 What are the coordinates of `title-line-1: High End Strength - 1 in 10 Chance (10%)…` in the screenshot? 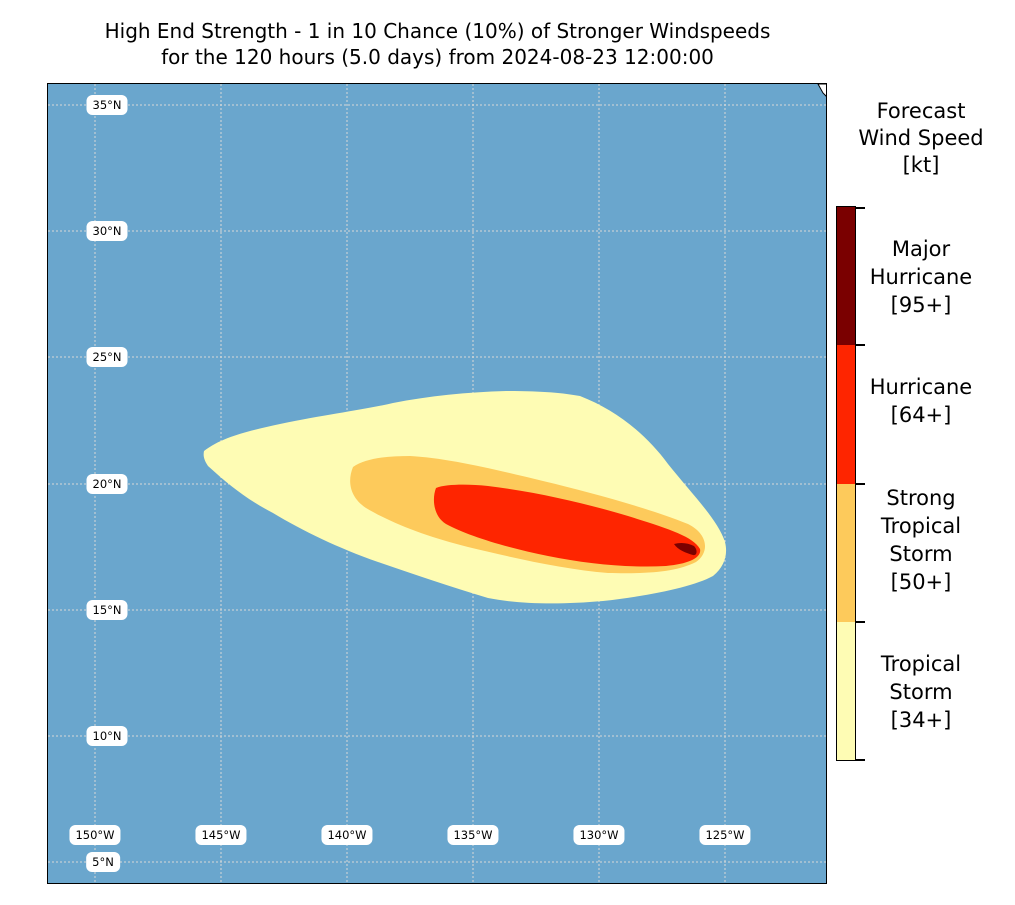 It's located at (437, 31).